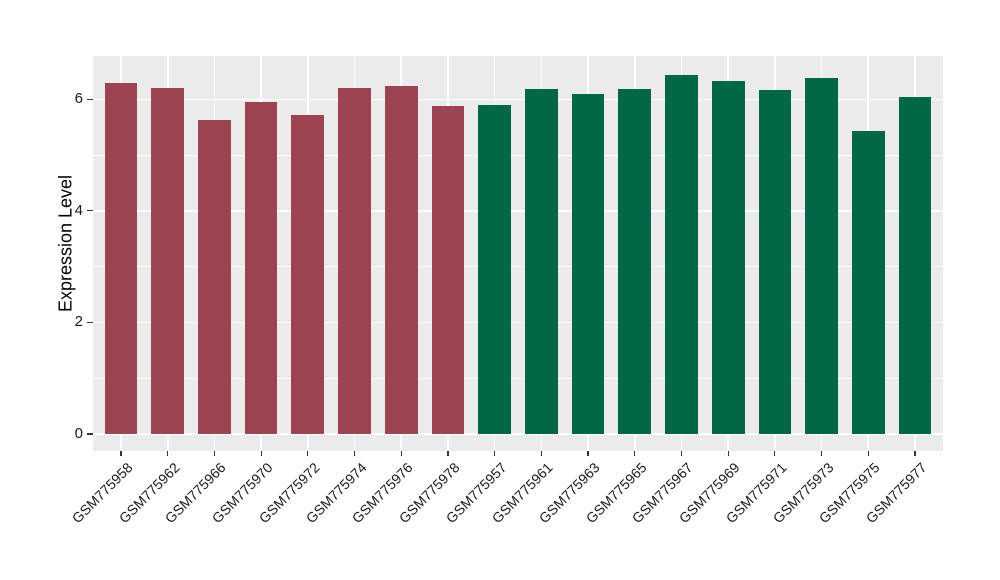 This screenshot has width=1000, height=580. Describe the element at coordinates (635, 261) in the screenshot. I see `bar-GSM775965` at that location.